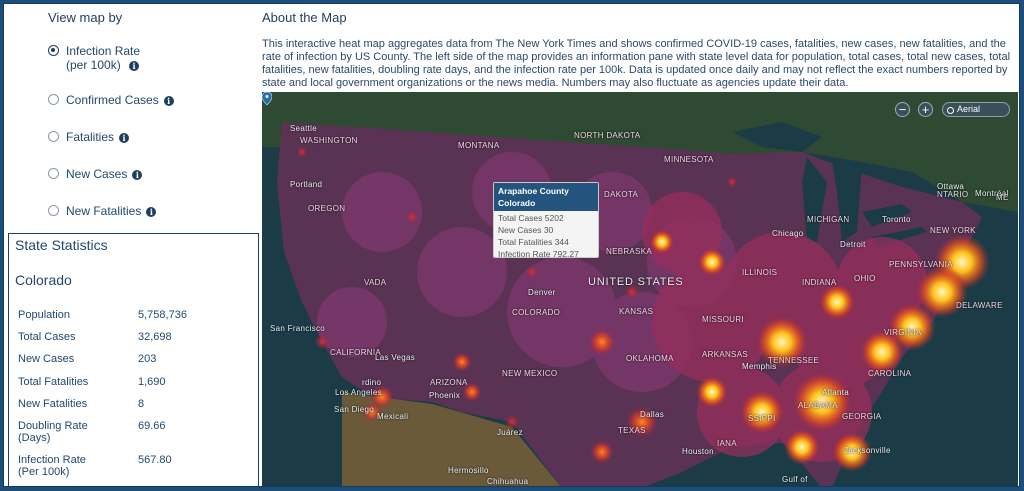 The height and width of the screenshot is (491, 1024). What do you see at coordinates (853, 244) in the screenshot?
I see `label-detroit: Detroit` at bounding box center [853, 244].